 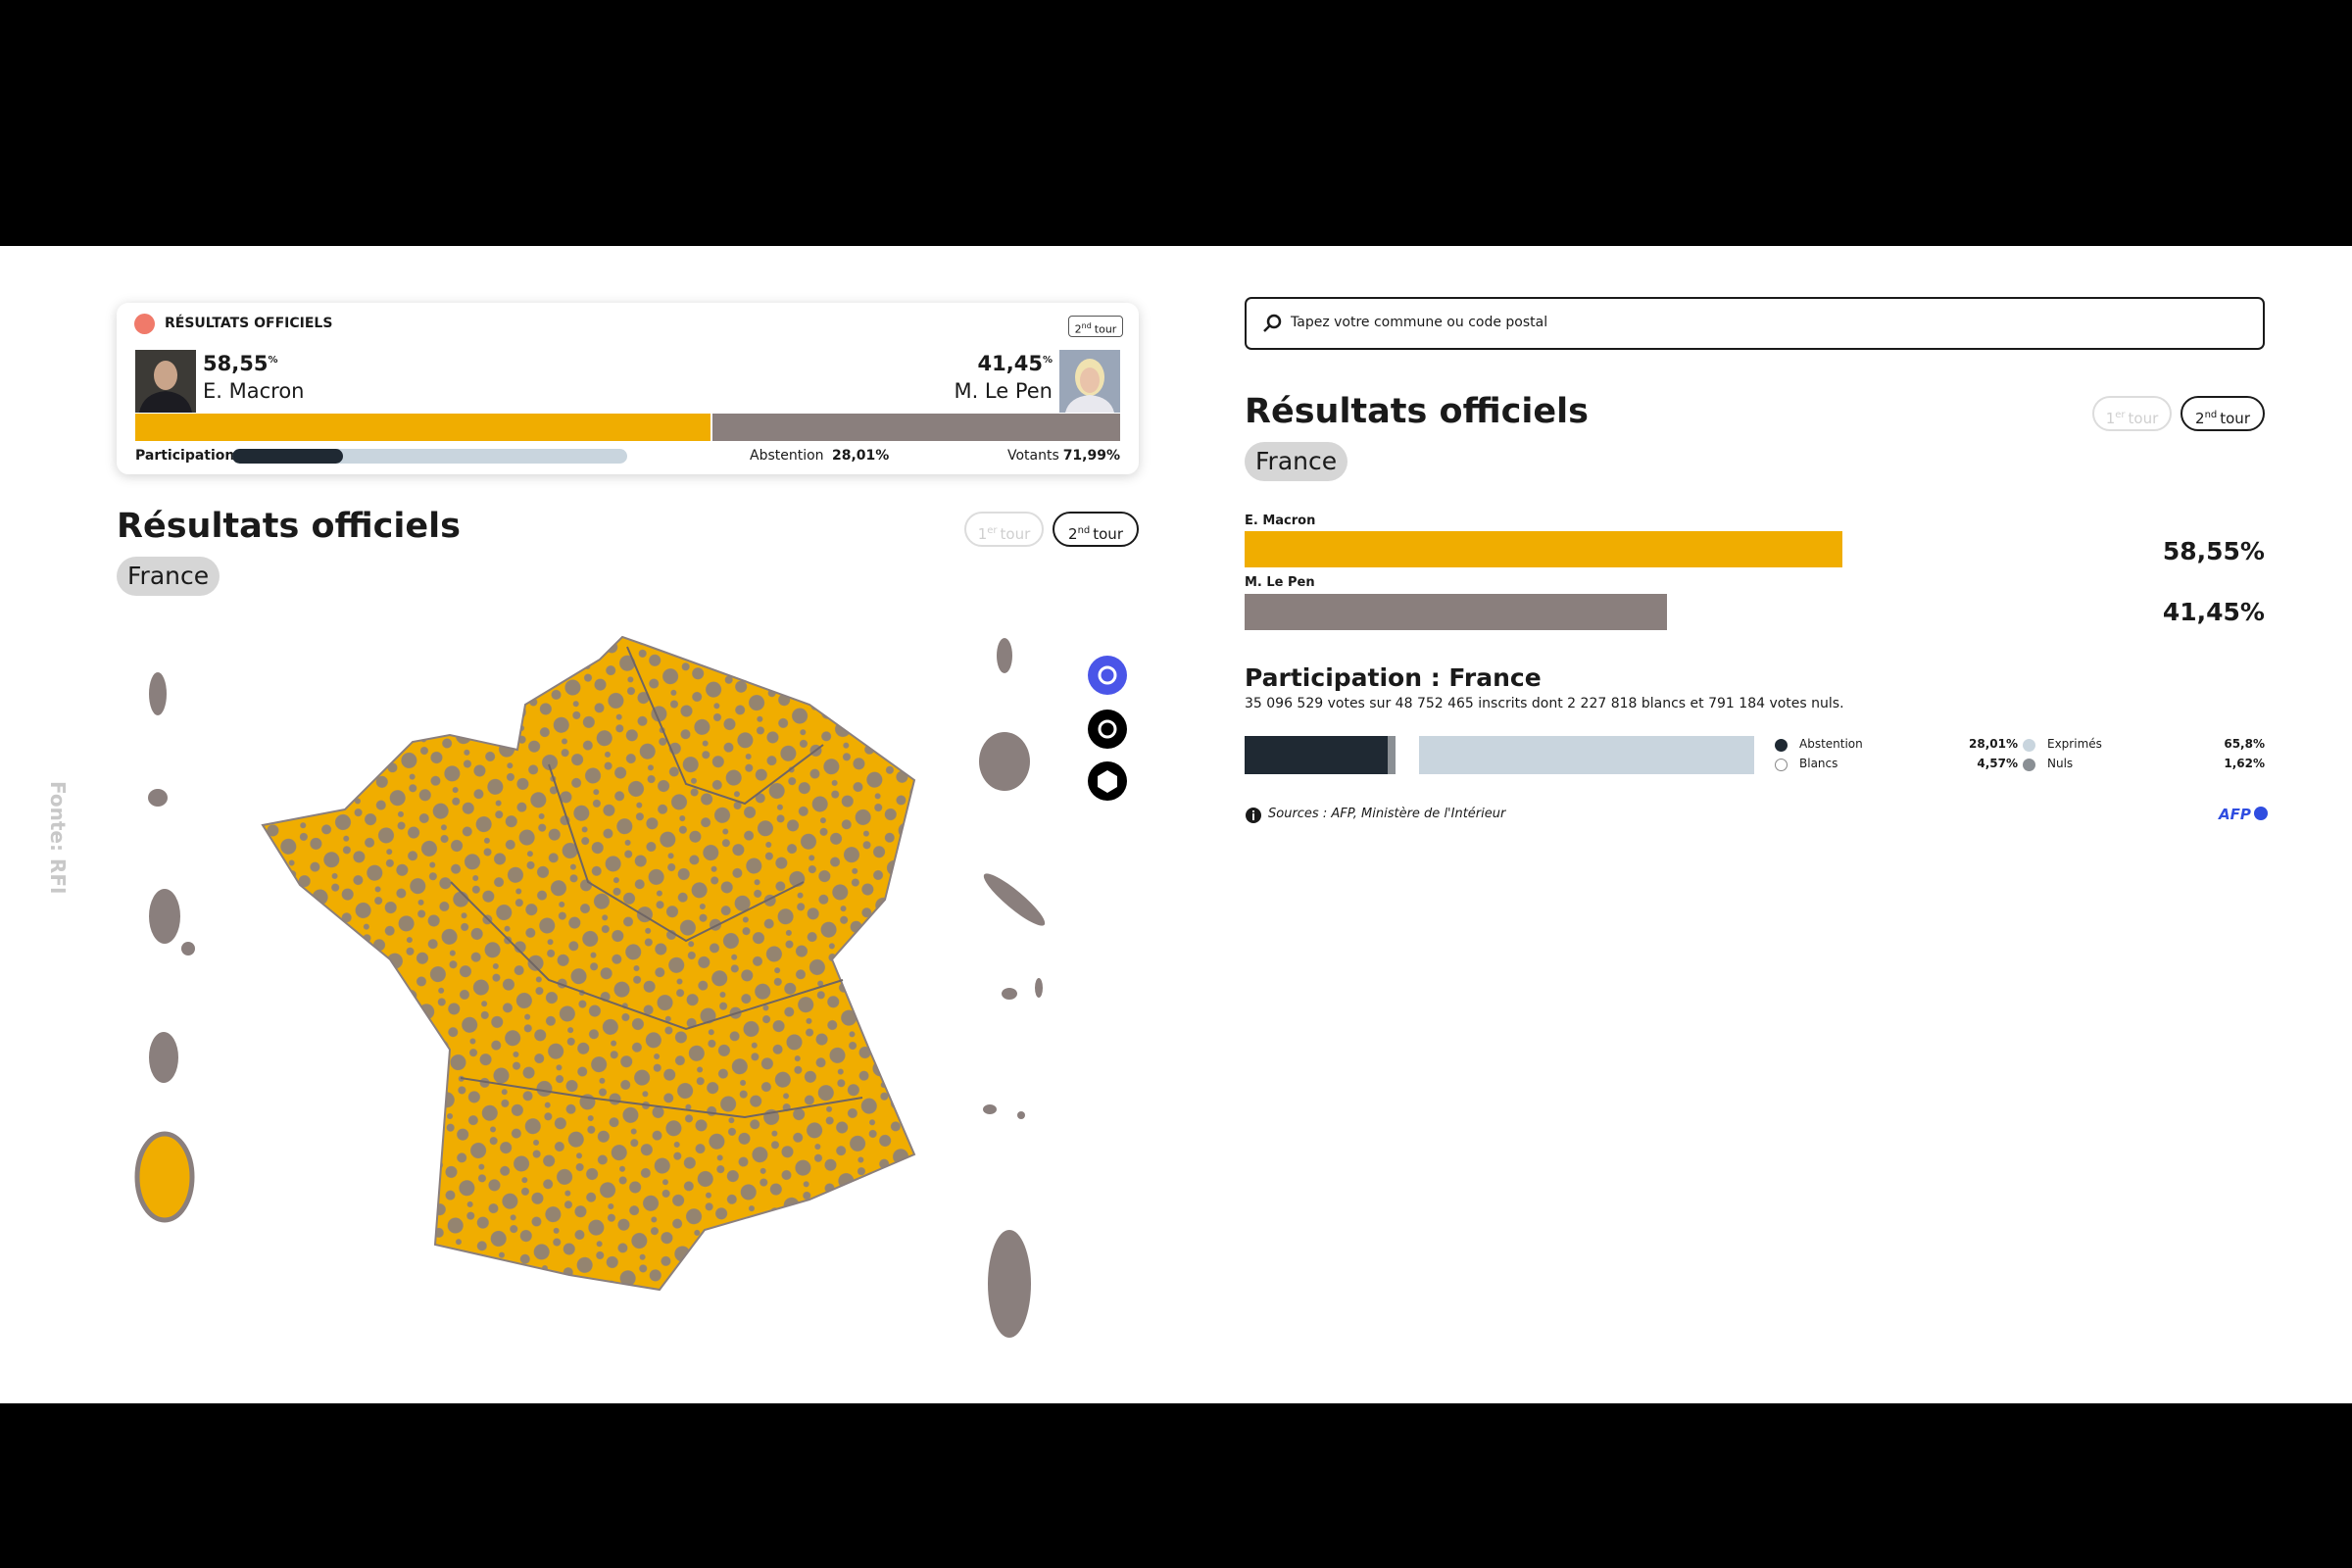 I want to click on participation-label: Participation, so click(x=185, y=456).